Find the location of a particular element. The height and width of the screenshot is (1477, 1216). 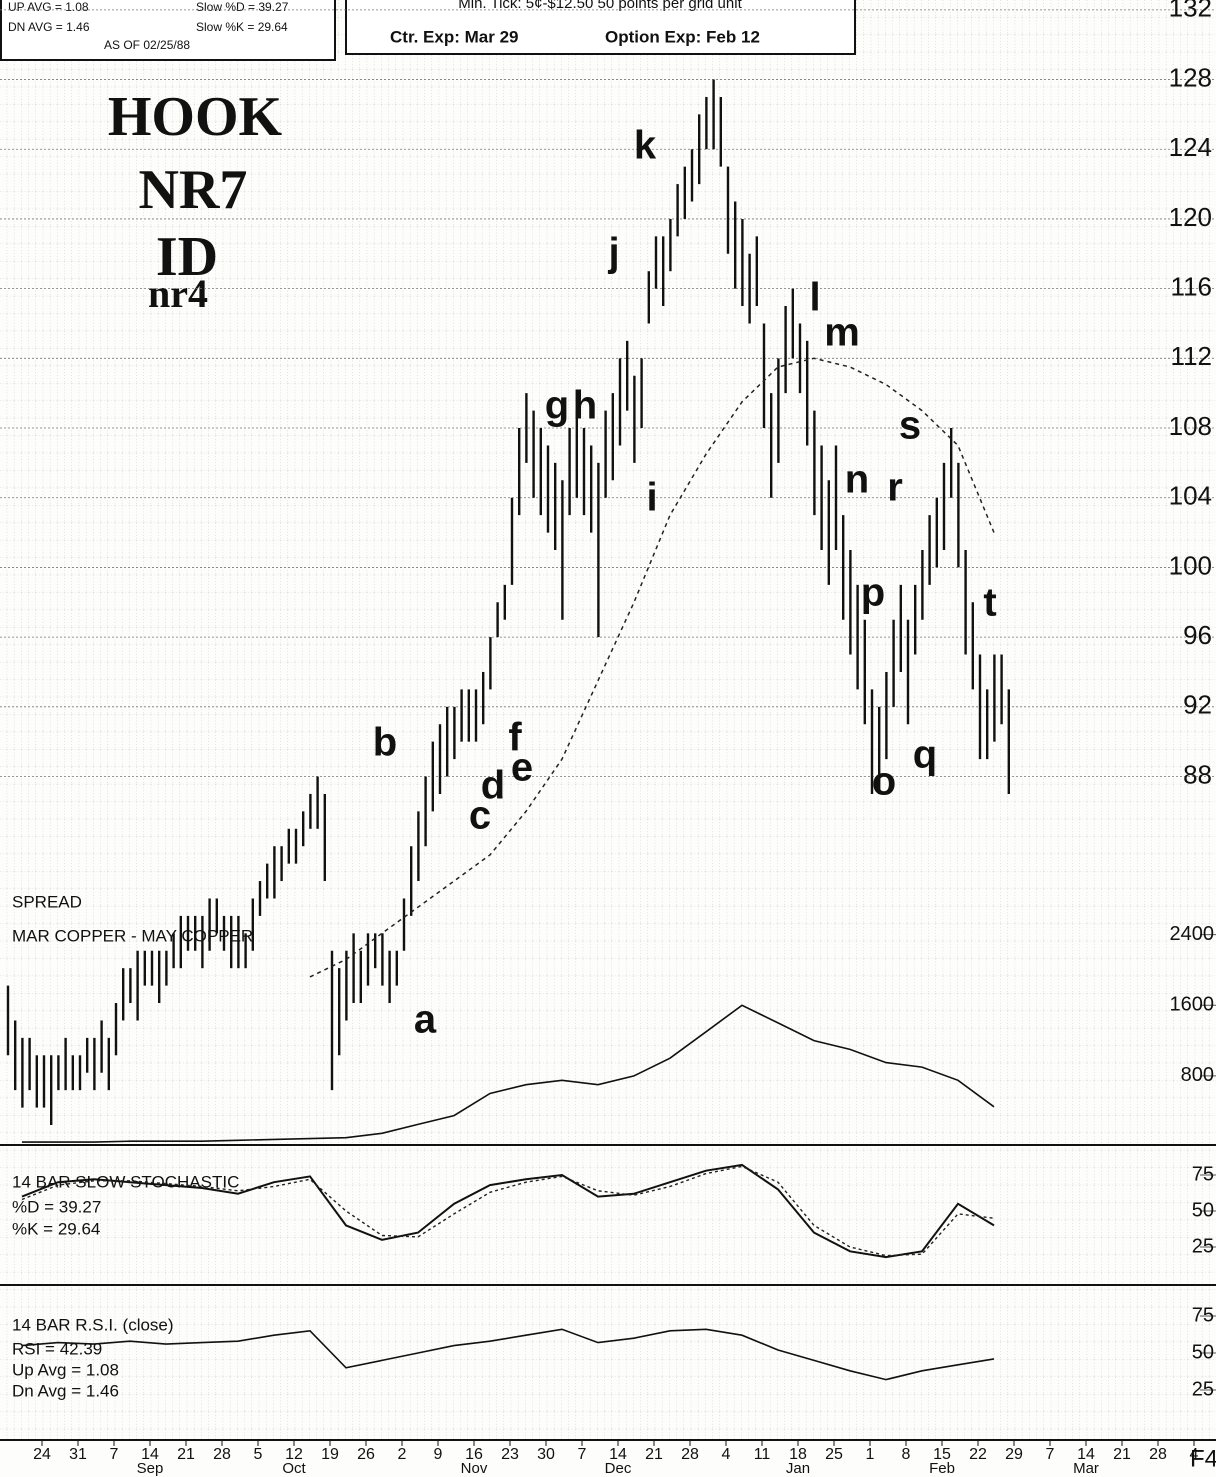

x-tick-label: 30 is located at coordinates (546, 1454).